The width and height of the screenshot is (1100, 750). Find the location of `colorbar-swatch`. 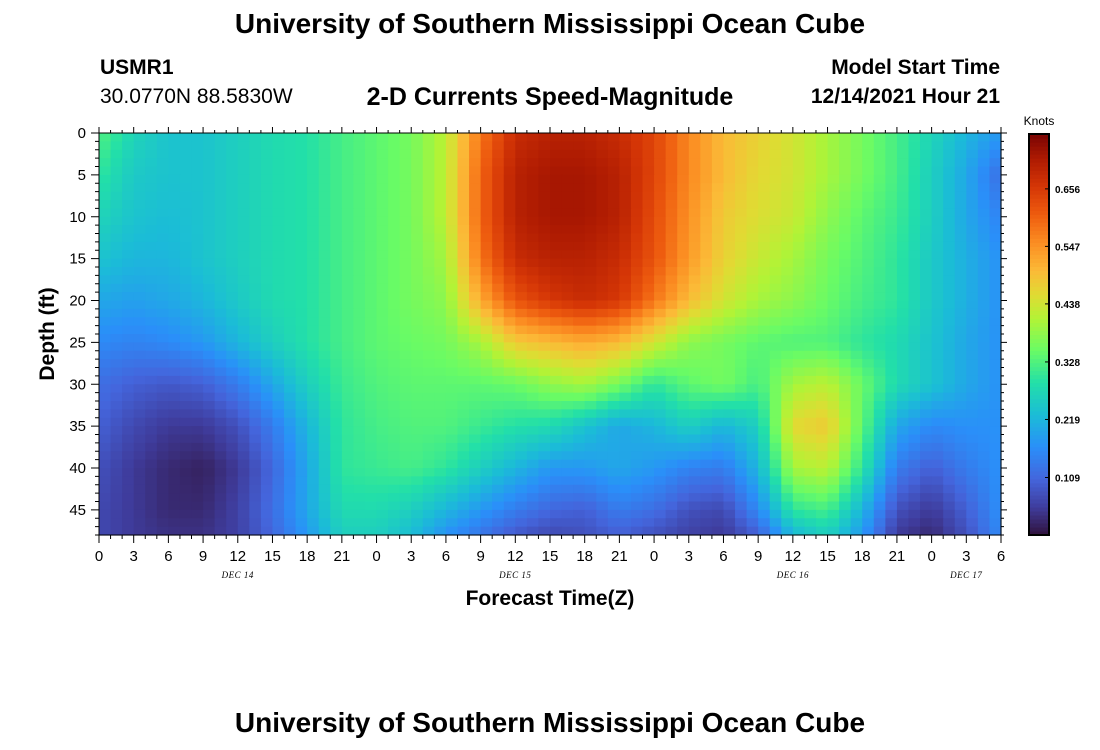

colorbar-swatch is located at coordinates (1039, 385).